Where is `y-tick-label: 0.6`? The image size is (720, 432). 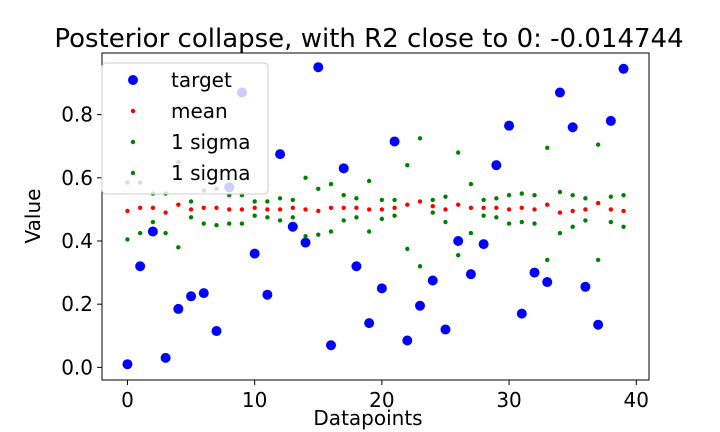
y-tick-label: 0.6 is located at coordinates (77, 178).